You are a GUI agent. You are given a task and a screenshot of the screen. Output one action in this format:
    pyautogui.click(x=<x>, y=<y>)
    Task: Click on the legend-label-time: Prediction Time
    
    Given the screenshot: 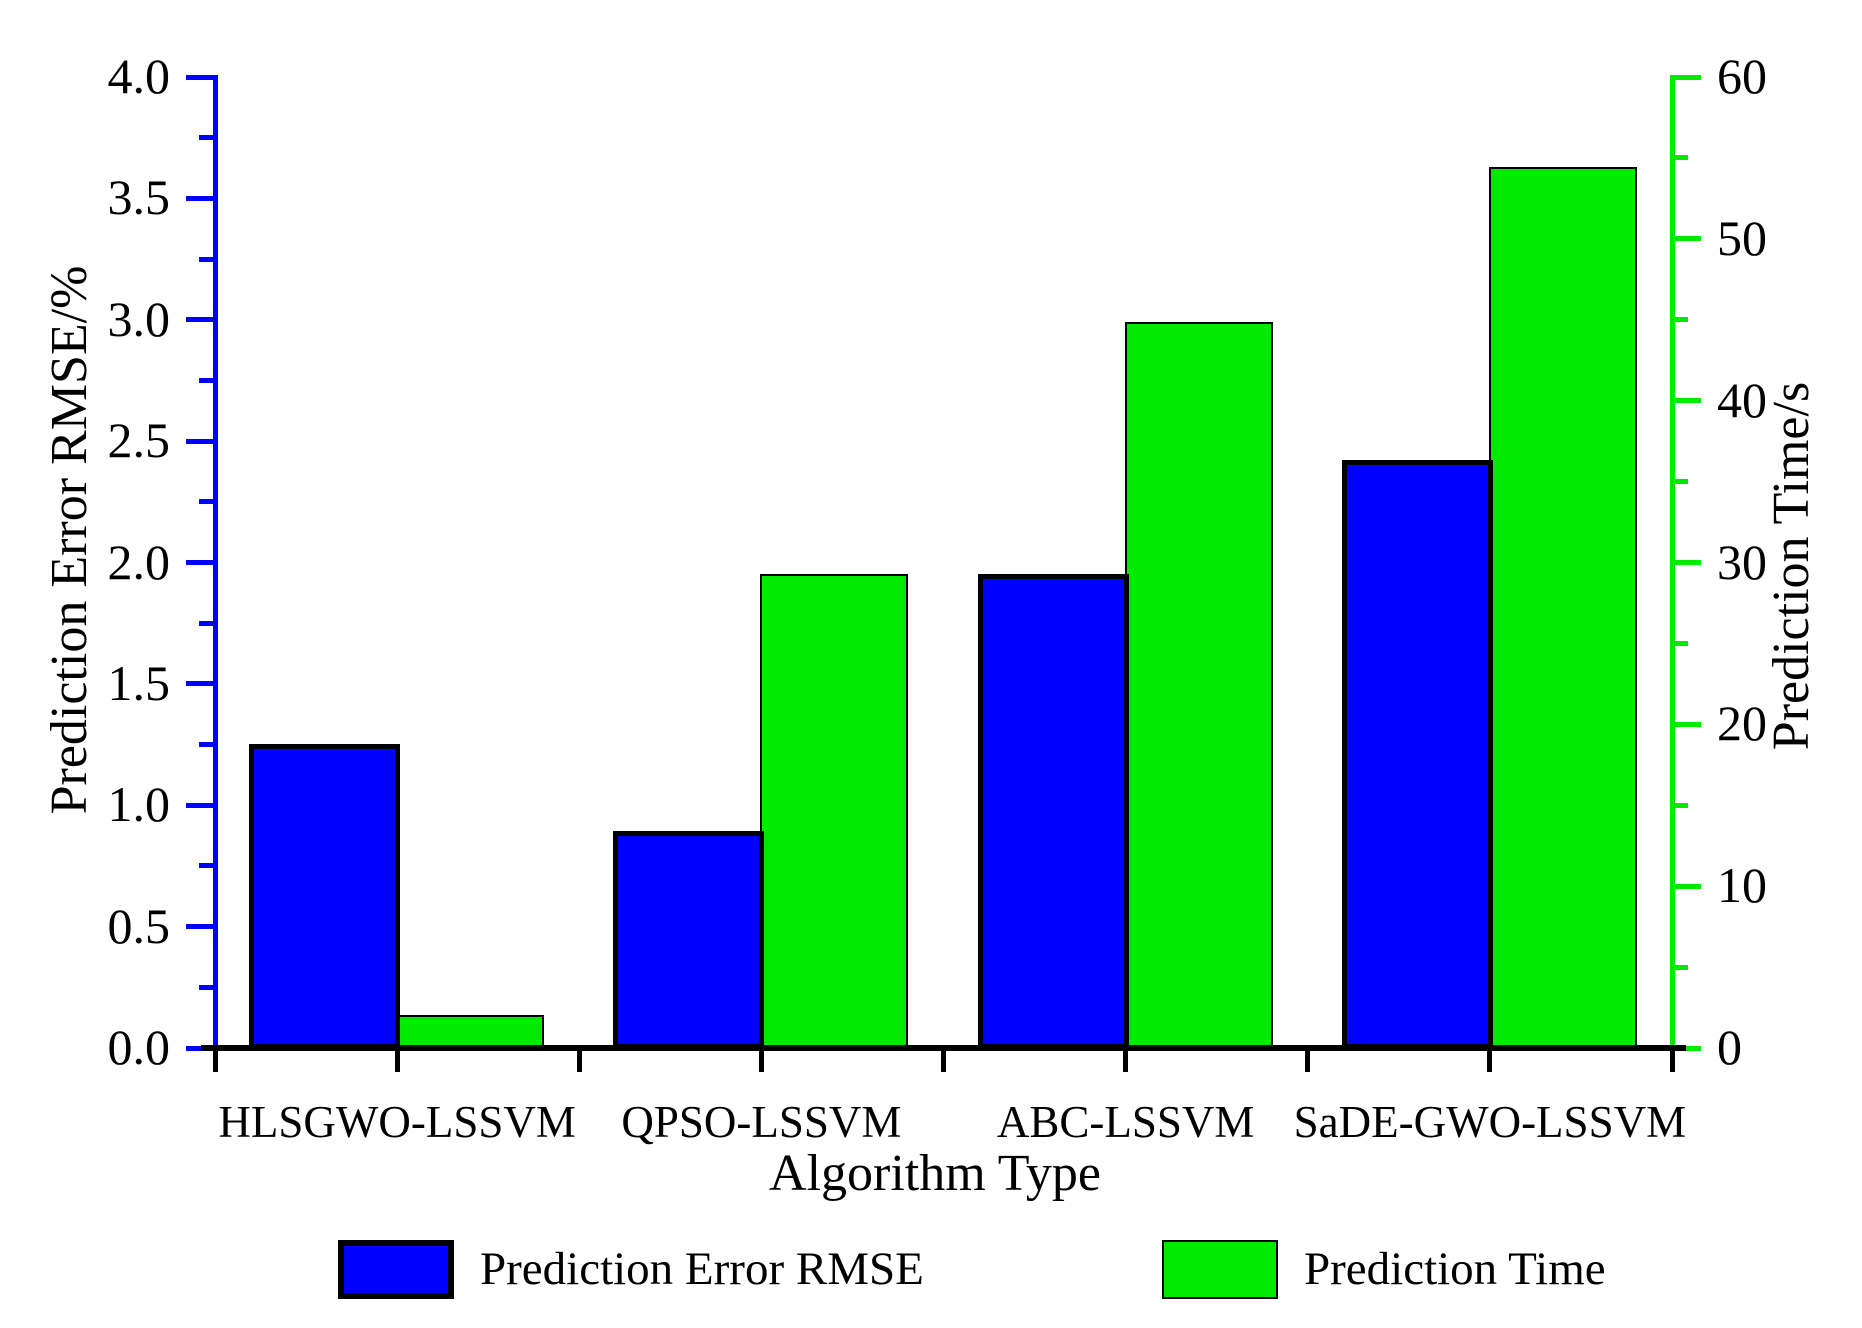 What is the action you would take?
    pyautogui.click(x=1455, y=1269)
    